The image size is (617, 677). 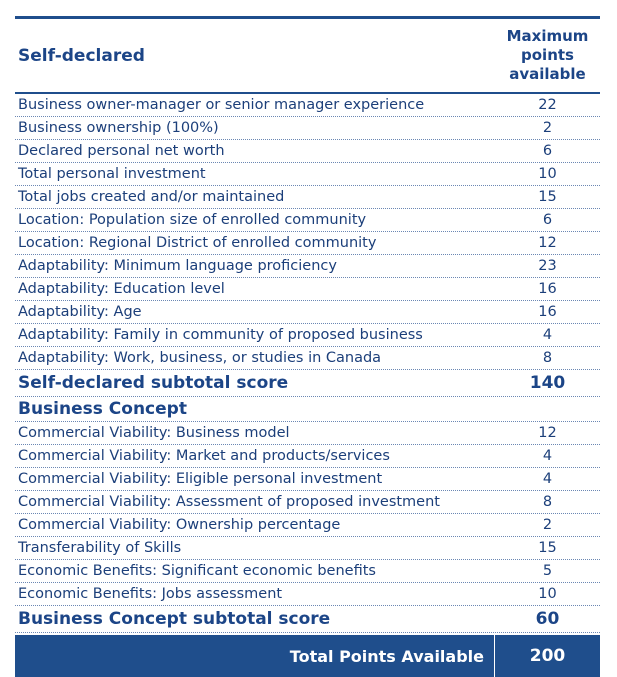 What do you see at coordinates (386, 656) in the screenshot?
I see `total-label: Total Points Available` at bounding box center [386, 656].